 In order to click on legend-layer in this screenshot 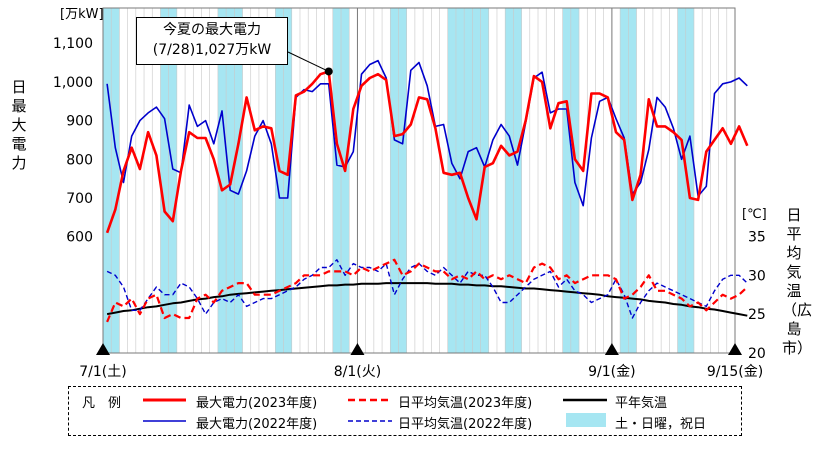, I will do `click(375, 412)`.